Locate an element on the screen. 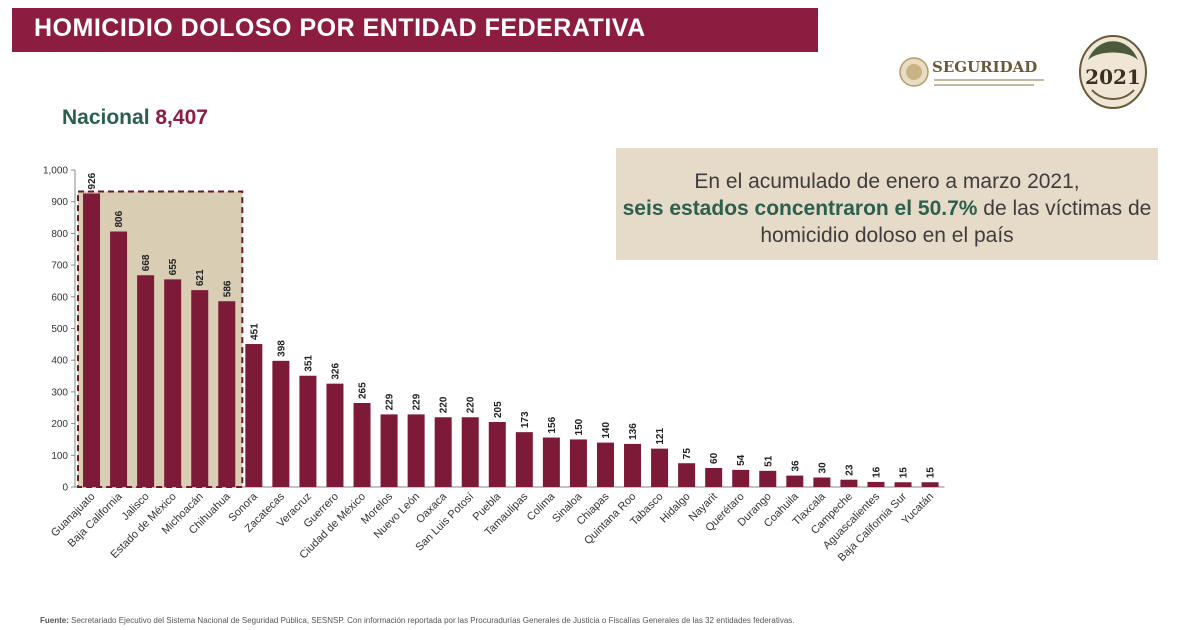 The image size is (1200, 630). value-label: 326 is located at coordinates (335, 371).